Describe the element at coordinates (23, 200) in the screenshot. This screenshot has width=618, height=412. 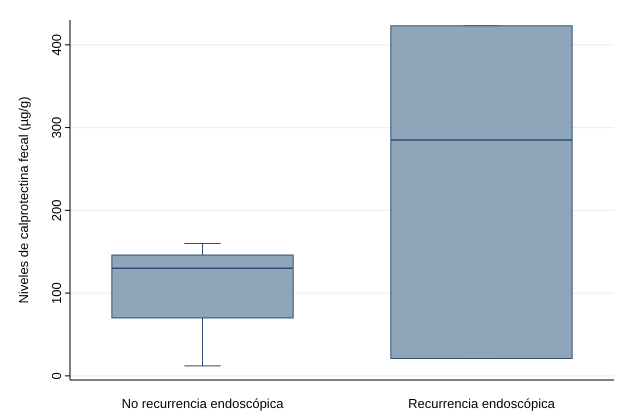
I see `y-axis-title: Niveles de calprotectina fecal (µg/g)` at that location.